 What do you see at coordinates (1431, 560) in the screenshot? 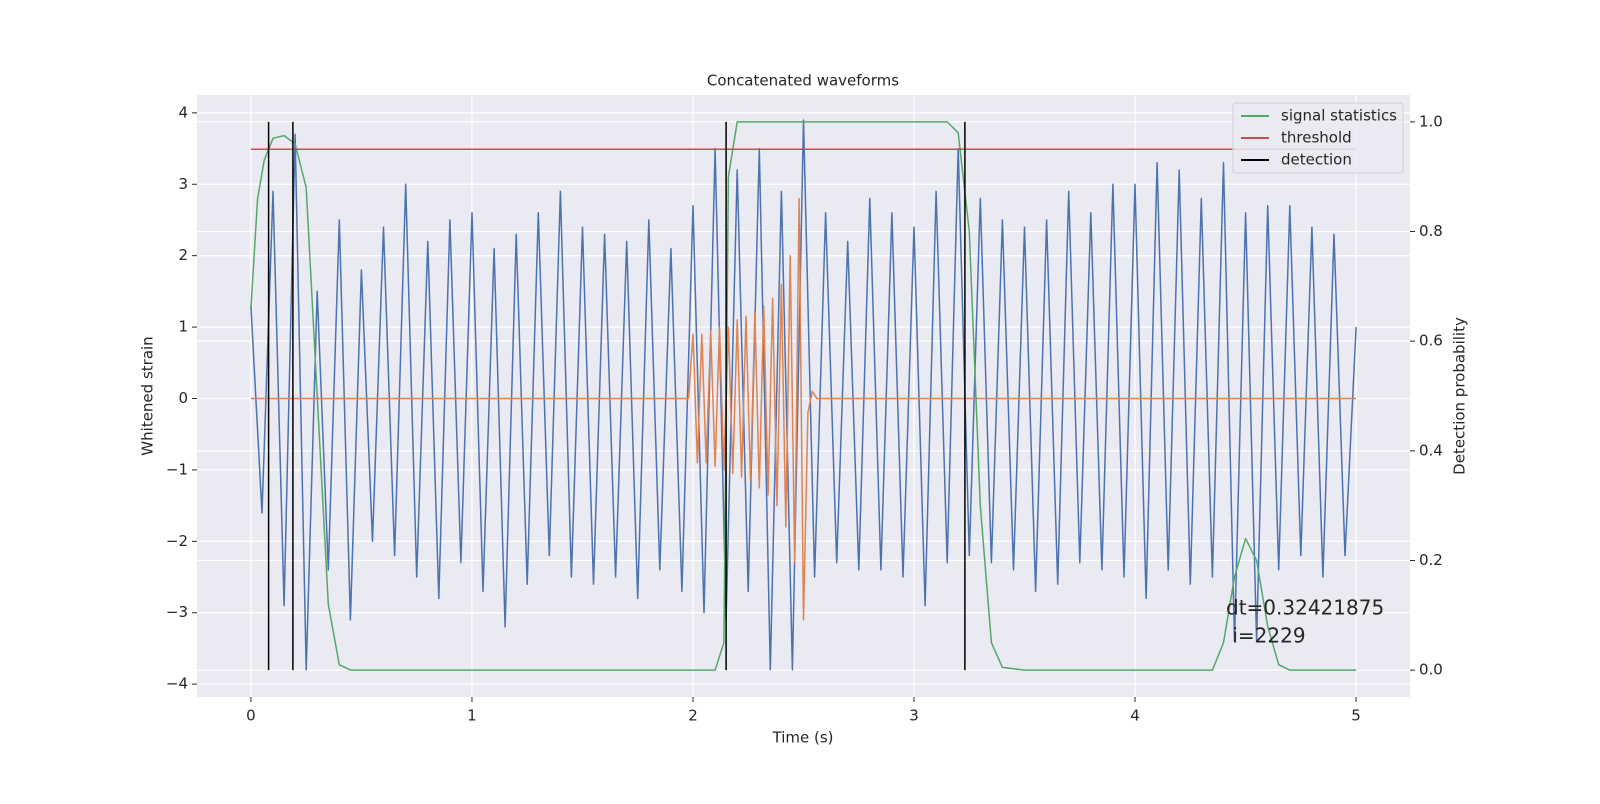
I see `y2-tick-label: 0.2` at bounding box center [1431, 560].